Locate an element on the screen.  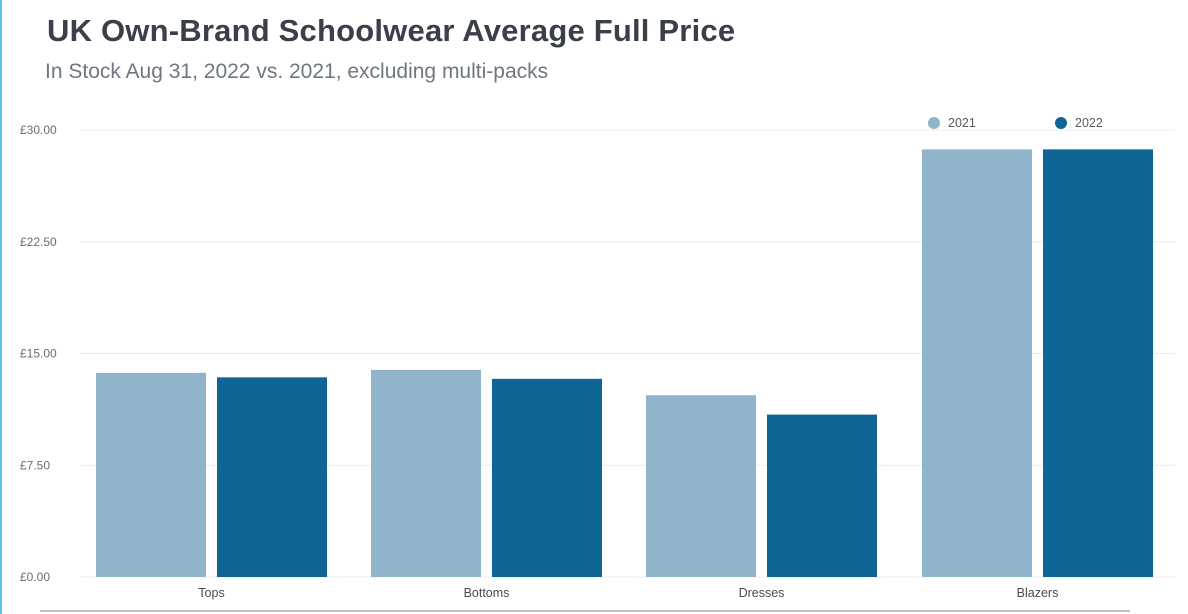
y-tick-label: £22.50 is located at coordinates (38, 242).